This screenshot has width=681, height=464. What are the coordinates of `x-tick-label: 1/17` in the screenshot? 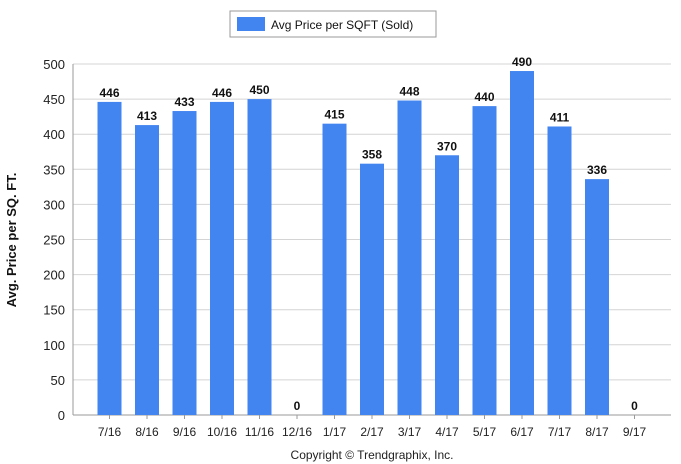 It's located at (335, 432).